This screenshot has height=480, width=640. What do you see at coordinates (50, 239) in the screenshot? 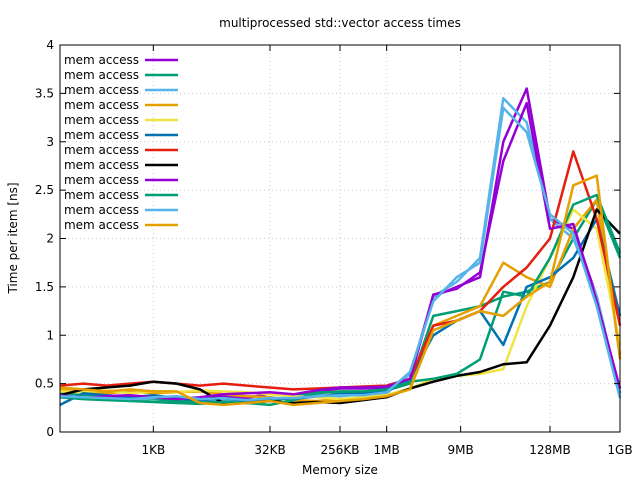
I see `y-tick-label: 2` at bounding box center [50, 239].